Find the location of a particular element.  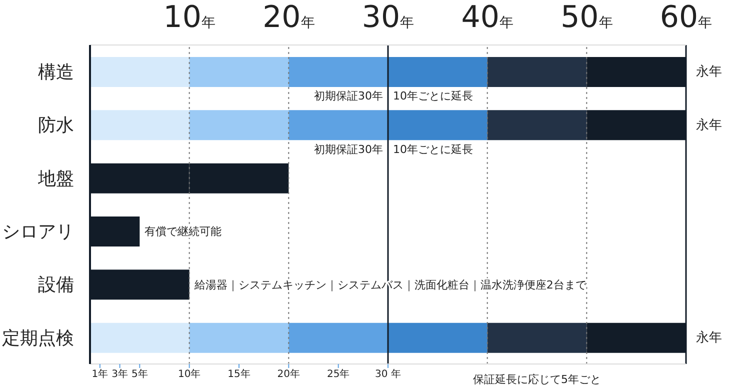

x2-tick-label: 50年 is located at coordinates (586, 17).